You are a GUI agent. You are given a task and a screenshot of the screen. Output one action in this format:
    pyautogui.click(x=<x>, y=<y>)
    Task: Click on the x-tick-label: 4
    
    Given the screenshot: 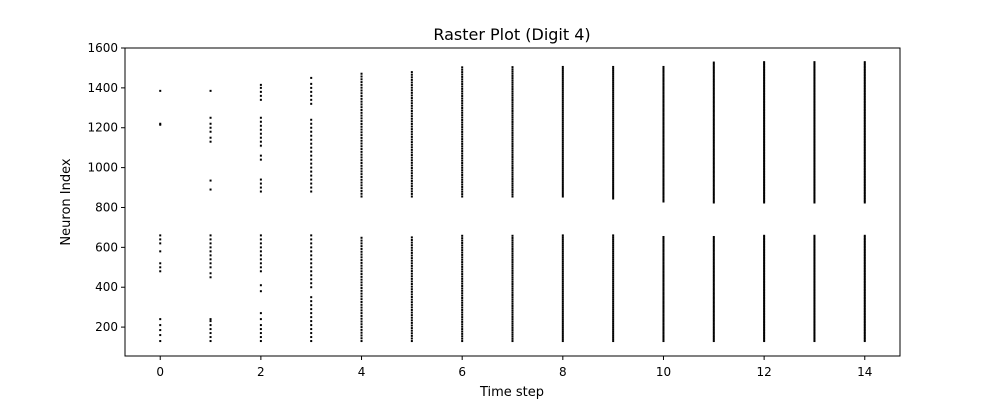 What is the action you would take?
    pyautogui.click(x=362, y=372)
    